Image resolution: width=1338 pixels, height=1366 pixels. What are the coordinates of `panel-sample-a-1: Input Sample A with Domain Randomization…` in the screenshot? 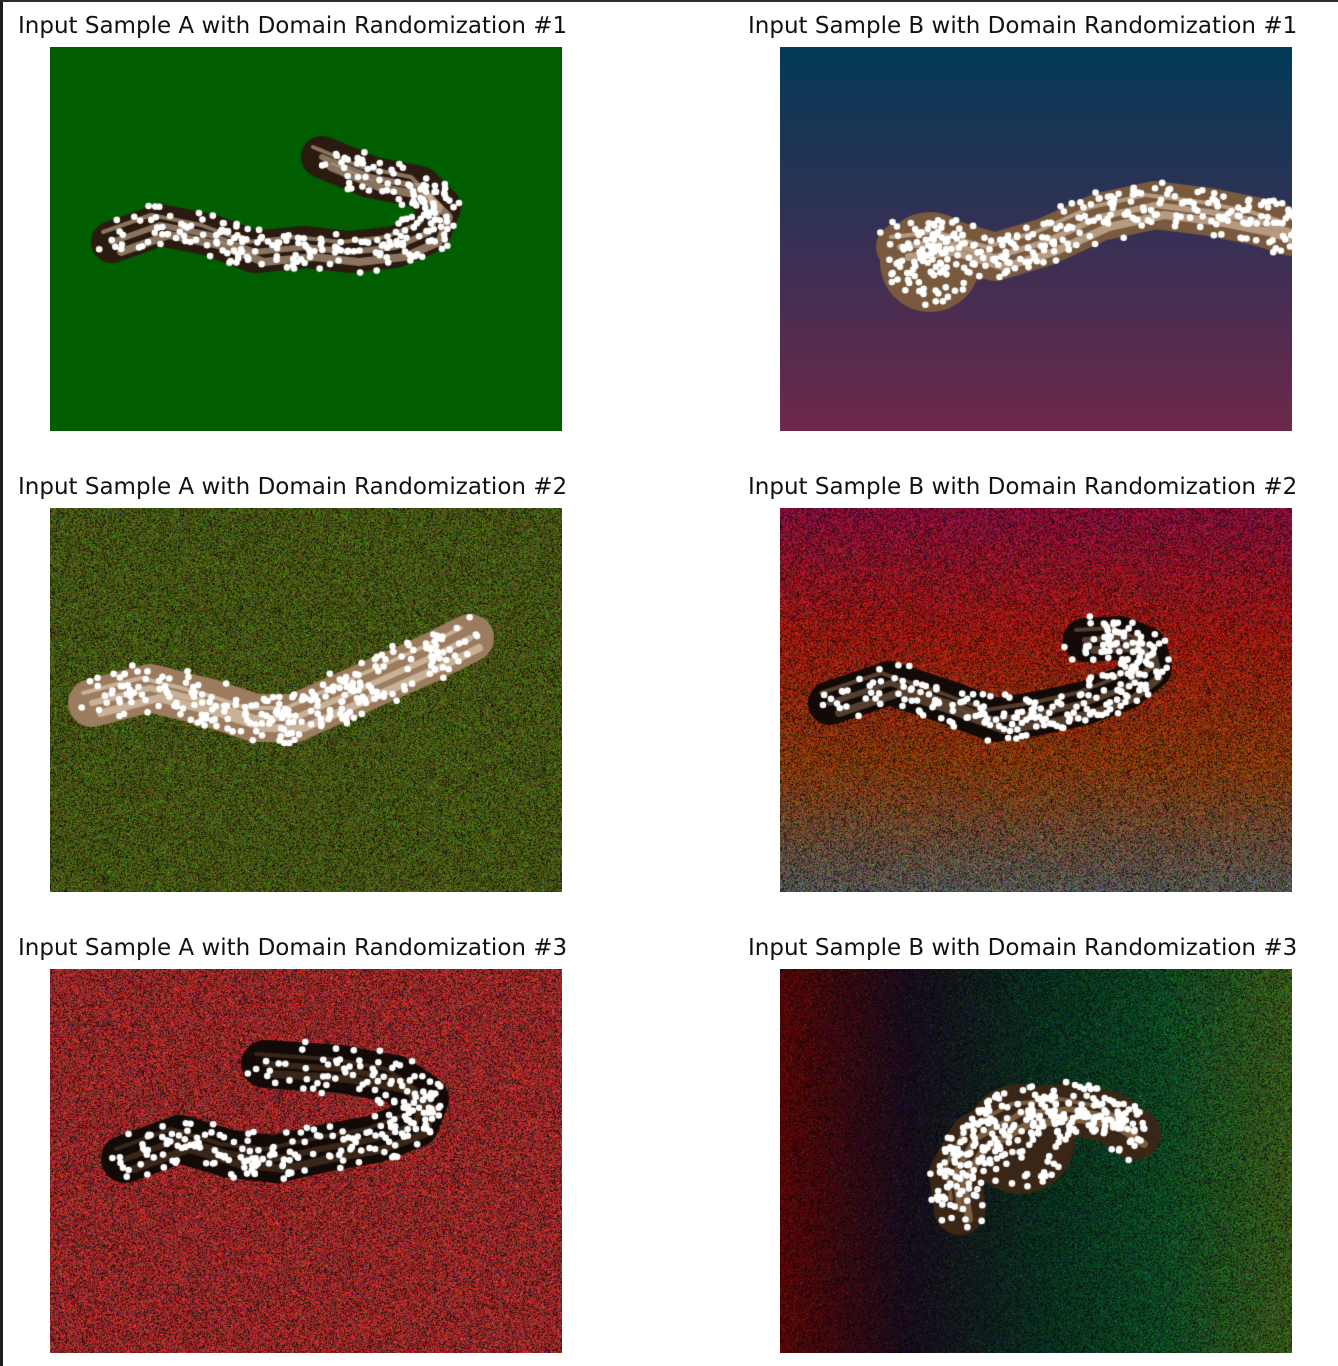 It's located at (350, 222).